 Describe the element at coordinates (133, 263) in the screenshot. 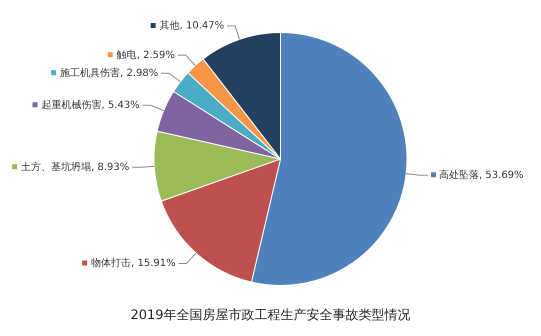

I see `legend-label: 物体打击, 15.91%` at that location.